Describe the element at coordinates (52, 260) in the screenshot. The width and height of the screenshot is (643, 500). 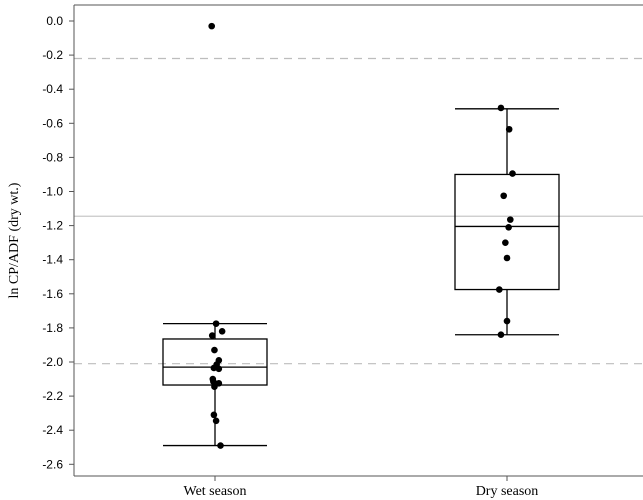
I see `y-tick-label: -1.4` at that location.